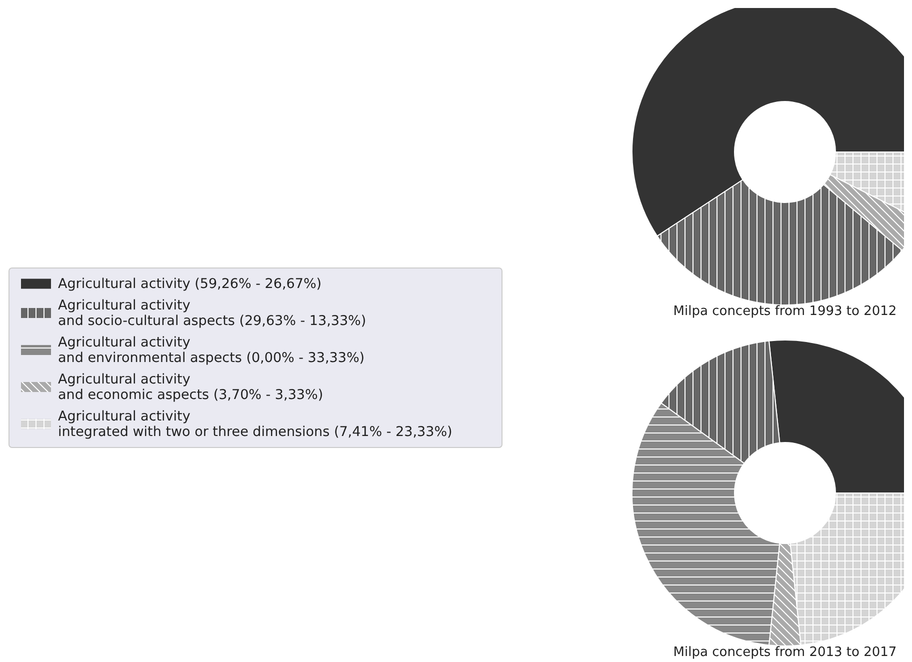 This screenshot has width=912, height=662. Describe the element at coordinates (212, 313) in the screenshot. I see `legend-label: Agricultural activity and socio-cultural aspects (29,63% - 13,33%)` at that location.